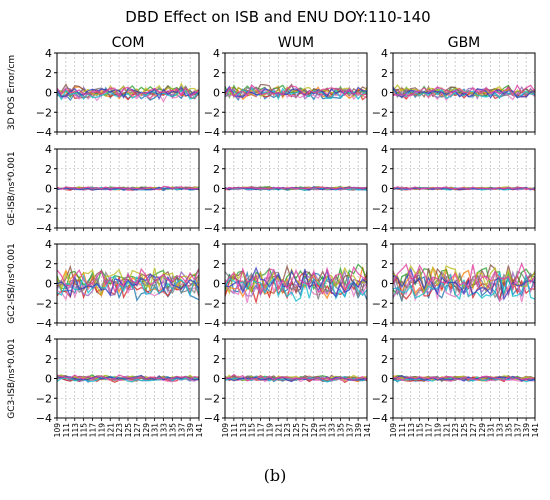  I want to click on panel-com-row-2: −4 −2 0 2 4, so click(118, 189).